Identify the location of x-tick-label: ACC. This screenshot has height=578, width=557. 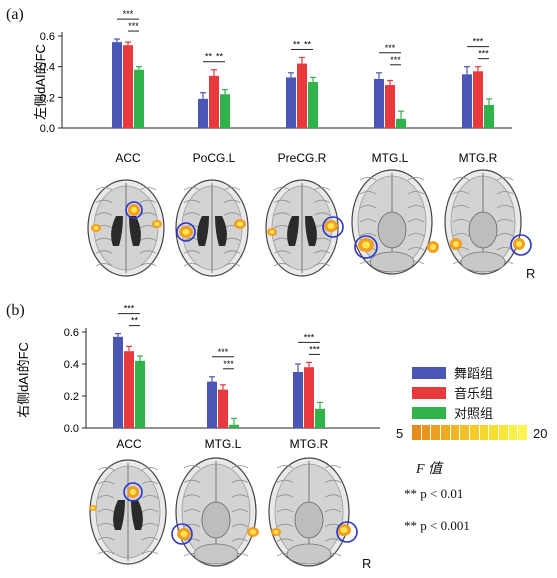
(128, 158).